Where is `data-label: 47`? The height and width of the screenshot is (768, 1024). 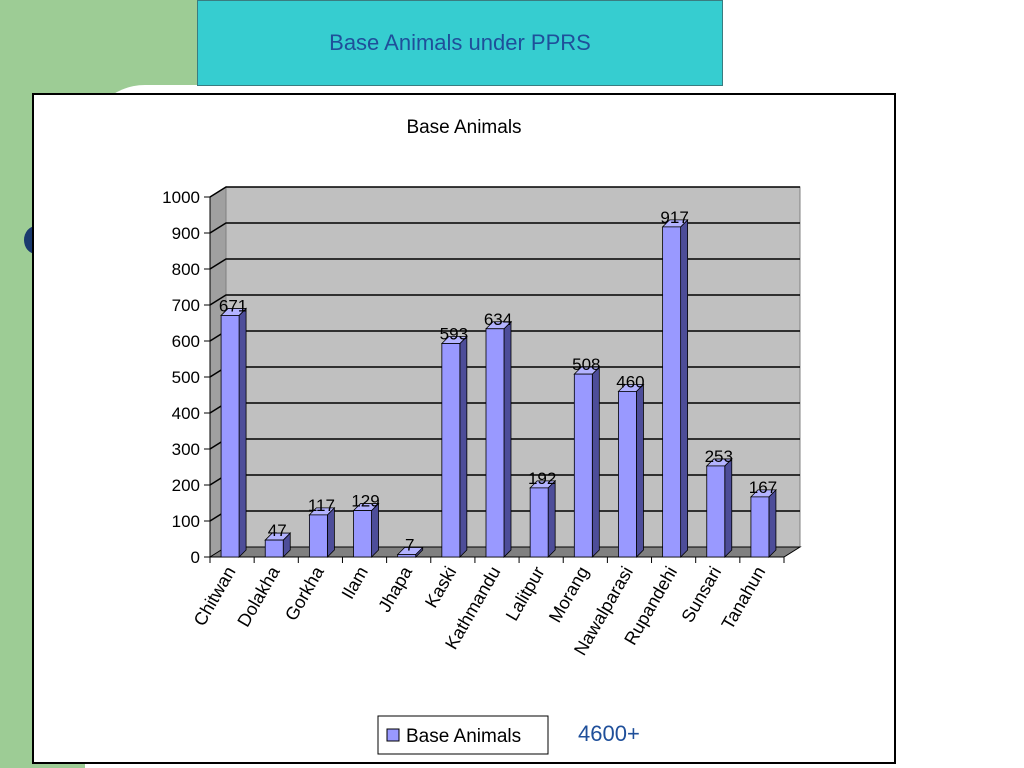
data-label: 47 is located at coordinates (277, 530).